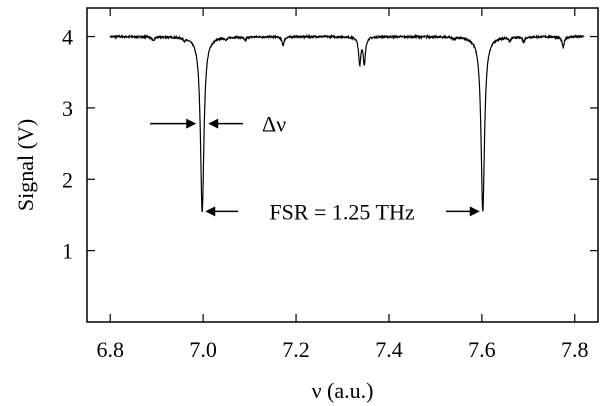 This screenshot has width=606, height=406. Describe the element at coordinates (341, 211) in the screenshot. I see `fsr-label: FSR = 1.25 THz` at that location.